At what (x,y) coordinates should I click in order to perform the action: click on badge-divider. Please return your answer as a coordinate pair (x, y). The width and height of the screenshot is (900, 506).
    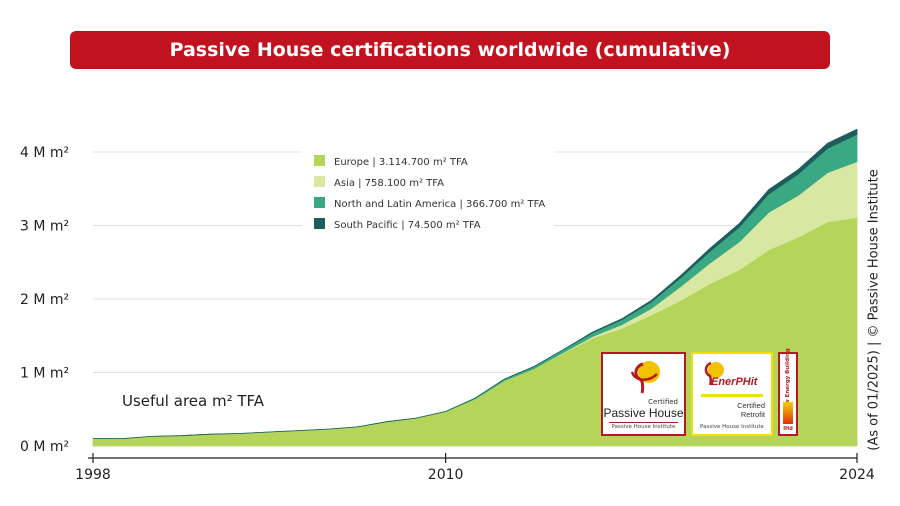
    Looking at the image, I should click on (643, 422).